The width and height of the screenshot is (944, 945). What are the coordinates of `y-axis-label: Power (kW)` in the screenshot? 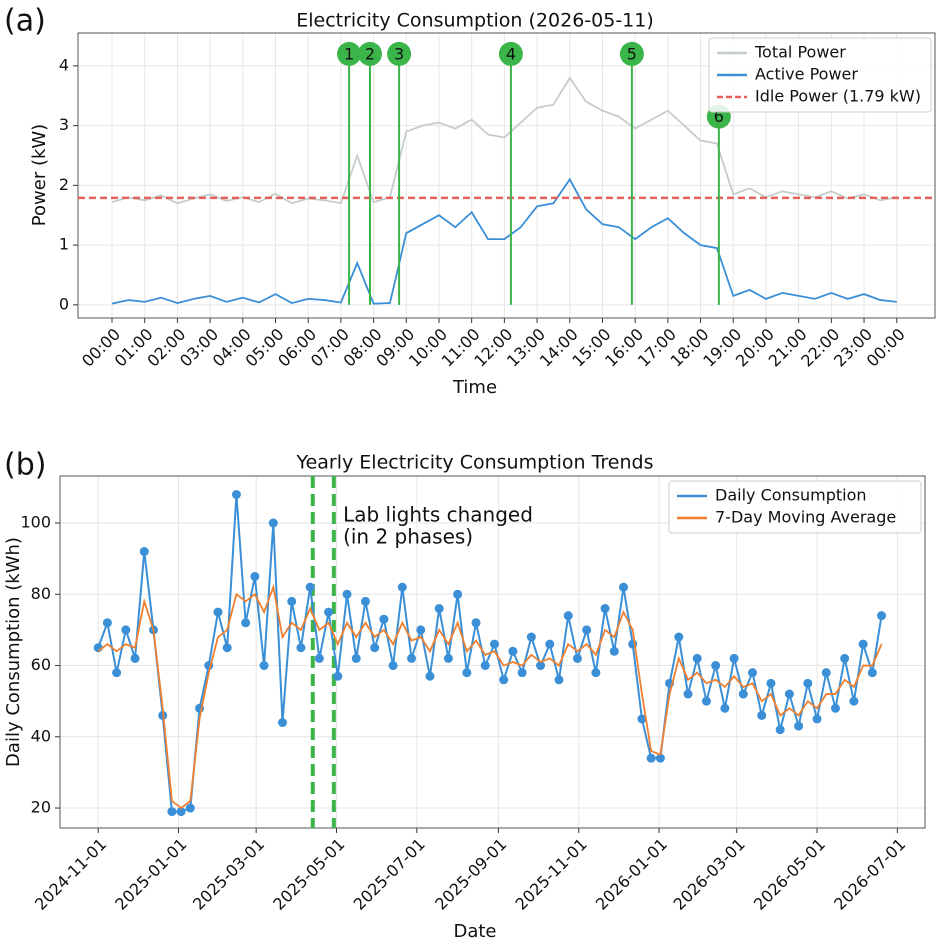 It's located at (39, 175).